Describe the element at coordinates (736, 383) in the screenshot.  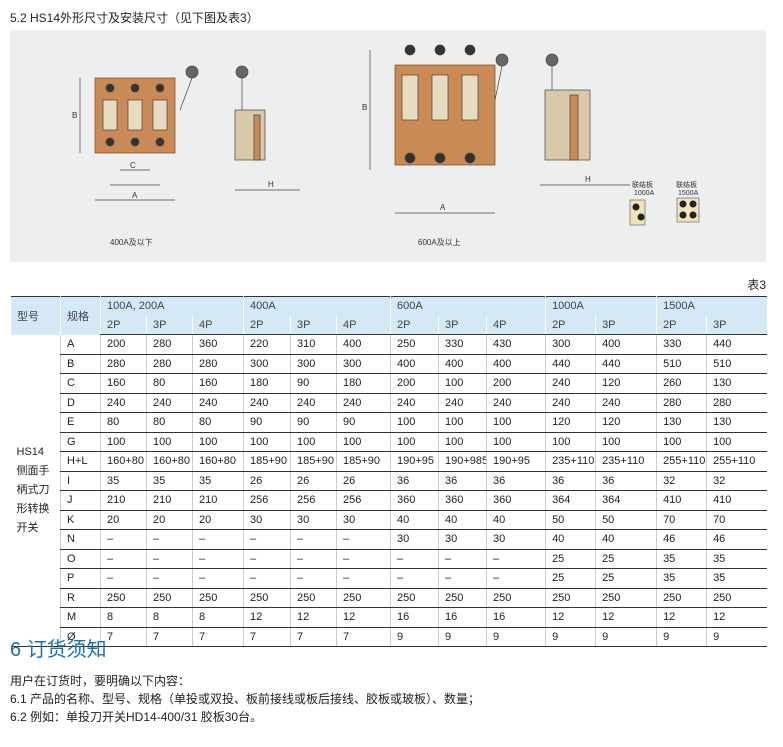
I see `value-cell: 130` at that location.